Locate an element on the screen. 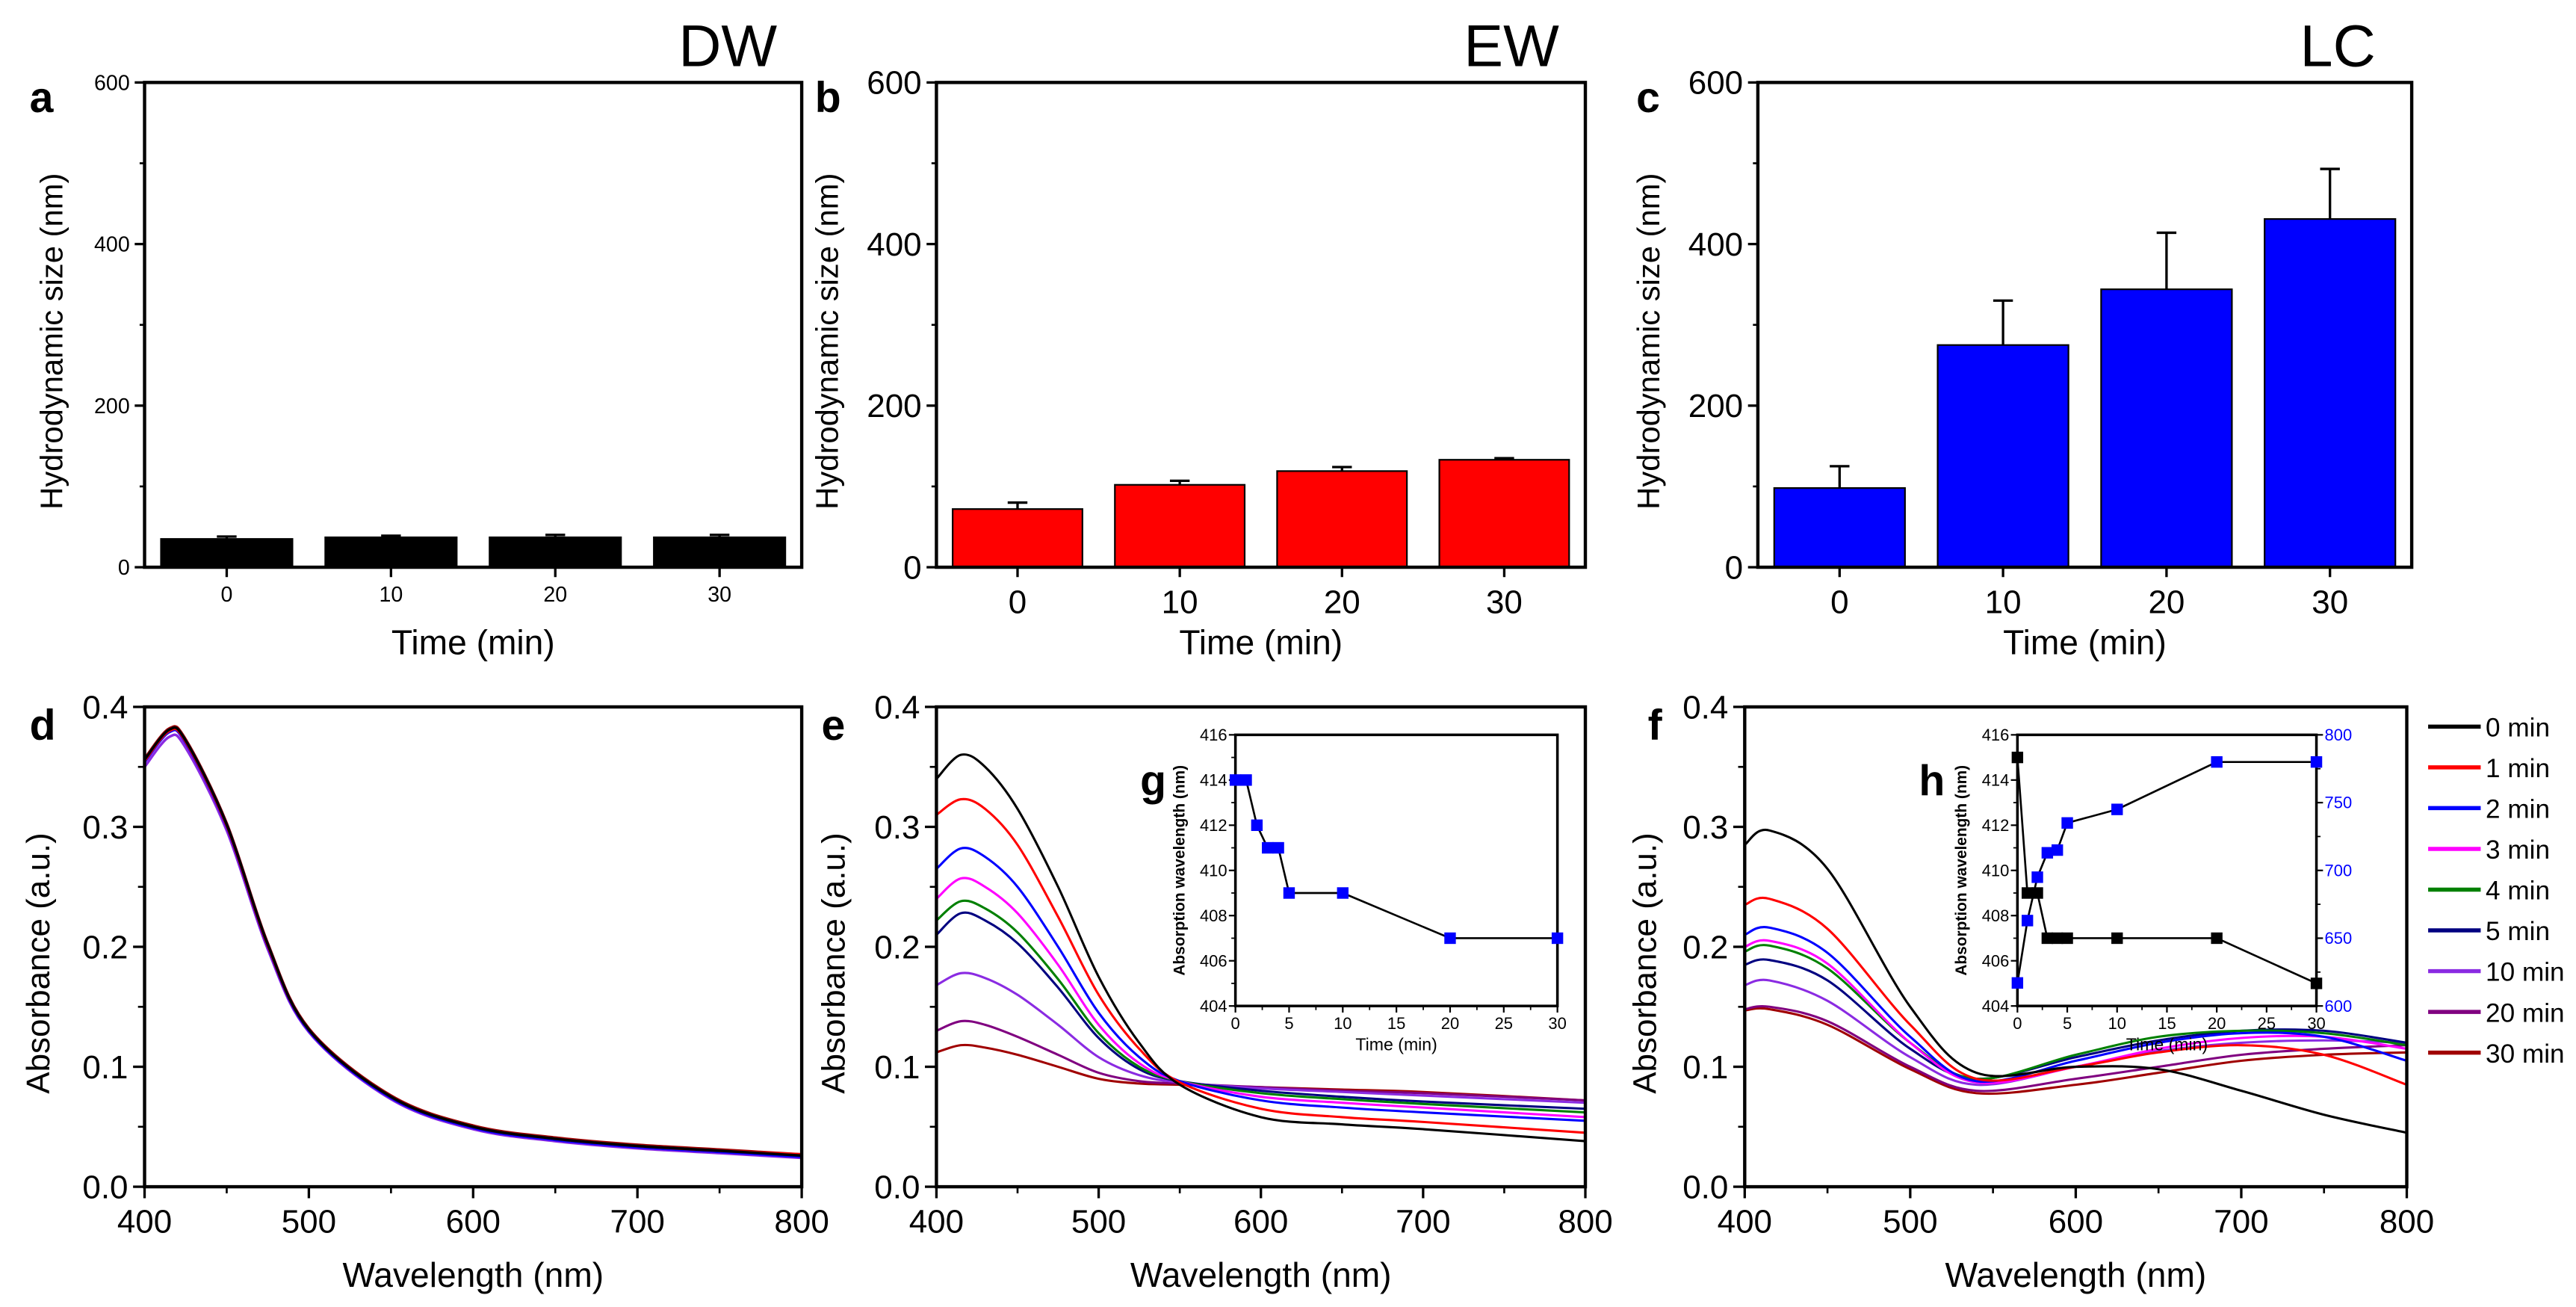 The width and height of the screenshot is (2576, 1307). plot-frame-e is located at coordinates (1261, 947).